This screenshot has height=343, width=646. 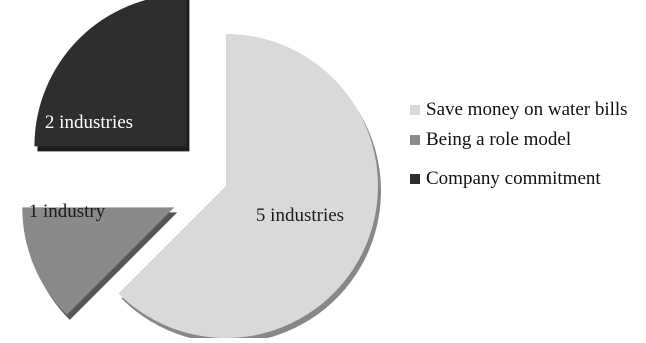 What do you see at coordinates (89, 122) in the screenshot?
I see `data-label-company-commitment: 2 industries` at bounding box center [89, 122].